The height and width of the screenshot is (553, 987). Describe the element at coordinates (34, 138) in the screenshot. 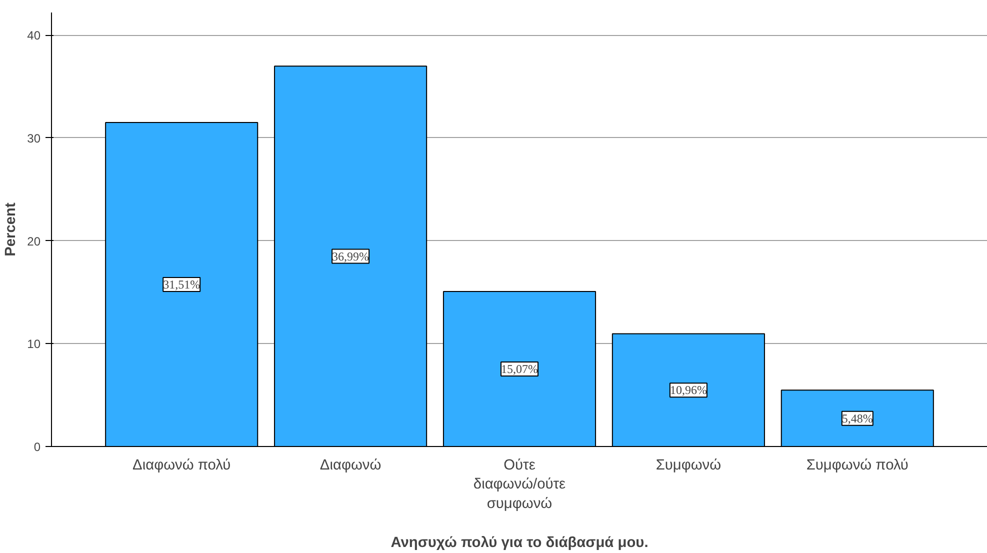

I see `y-tick-label: 30` at that location.